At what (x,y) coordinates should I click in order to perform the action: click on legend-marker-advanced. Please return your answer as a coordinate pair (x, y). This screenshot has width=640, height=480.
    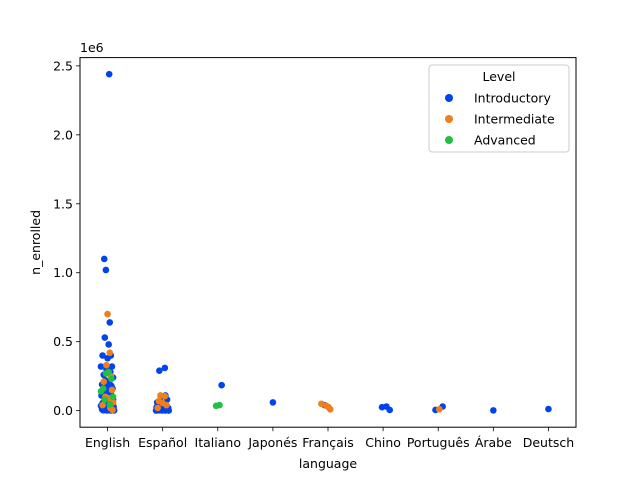
    Looking at the image, I should click on (449, 140).